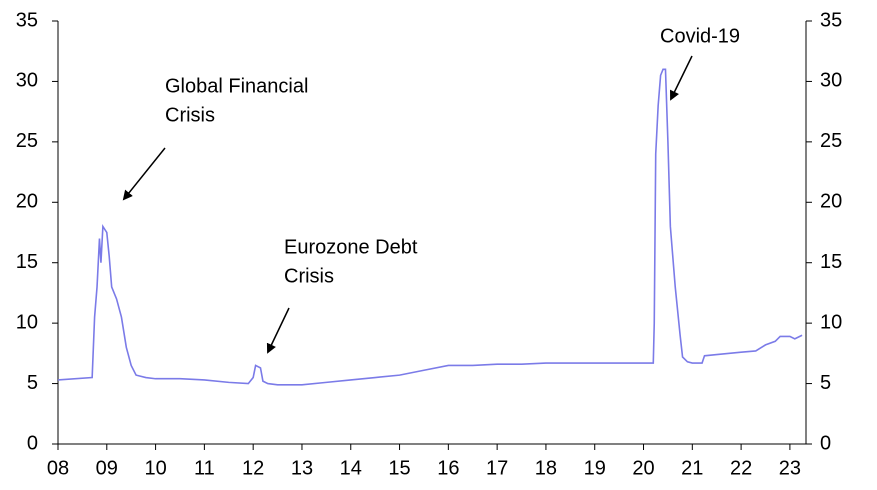 Image resolution: width=877 pixels, height=490 pixels. What do you see at coordinates (155, 468) in the screenshot?
I see `x-tick-label: 10` at bounding box center [155, 468].